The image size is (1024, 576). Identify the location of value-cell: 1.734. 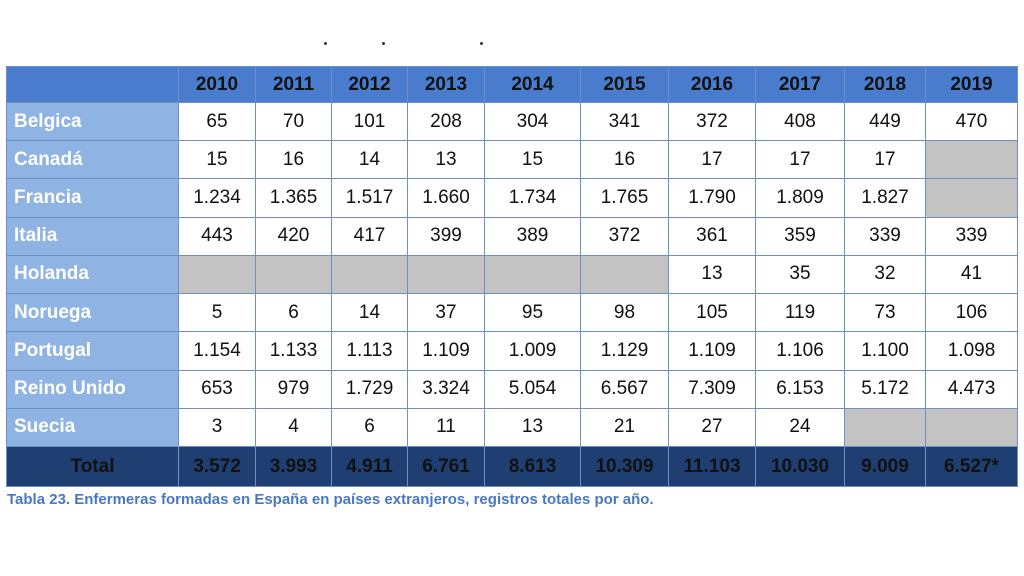
(532, 198).